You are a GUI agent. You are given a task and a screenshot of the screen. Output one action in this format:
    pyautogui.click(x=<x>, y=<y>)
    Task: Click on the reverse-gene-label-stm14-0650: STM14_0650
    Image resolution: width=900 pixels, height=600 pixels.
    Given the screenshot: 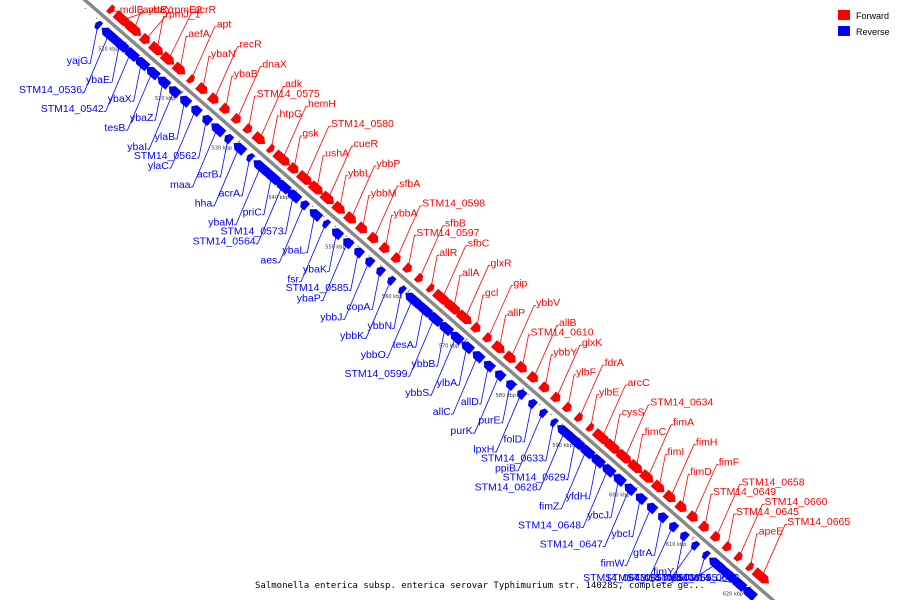 What is the action you would take?
    pyautogui.click(x=658, y=578)
    